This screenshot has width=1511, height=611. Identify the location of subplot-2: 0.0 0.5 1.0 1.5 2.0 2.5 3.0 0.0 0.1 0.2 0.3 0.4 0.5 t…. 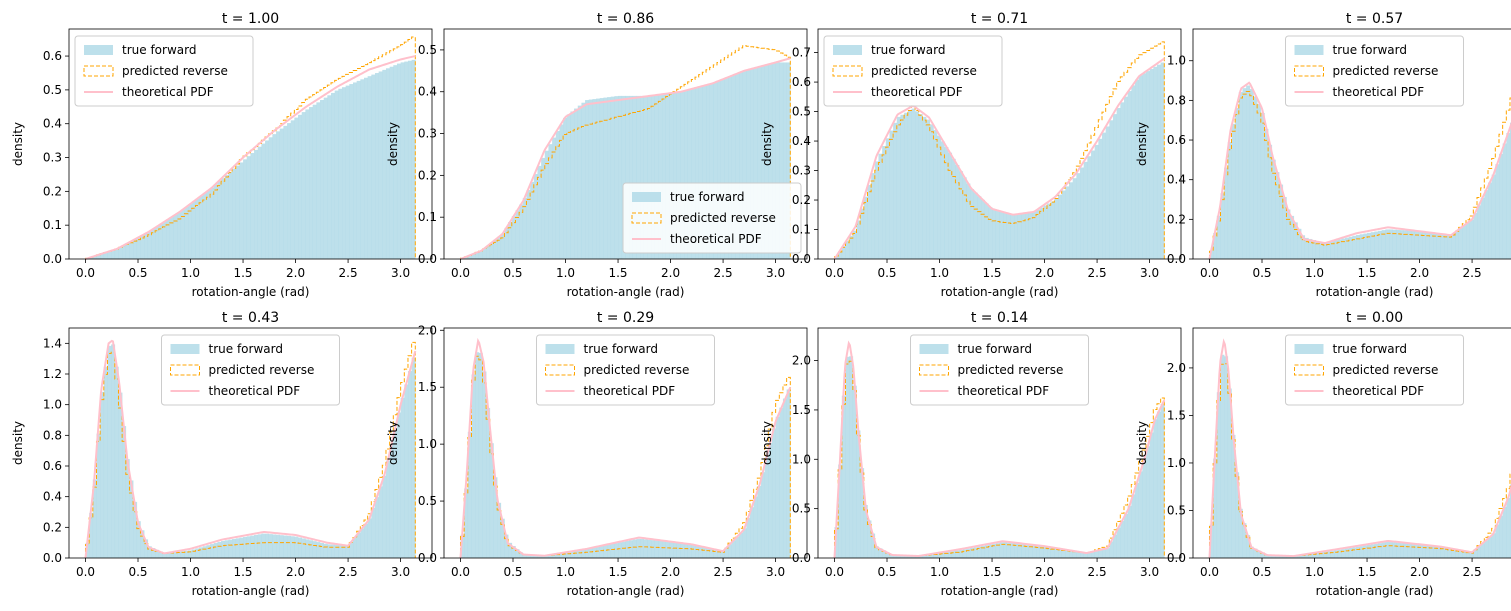
(597, 155).